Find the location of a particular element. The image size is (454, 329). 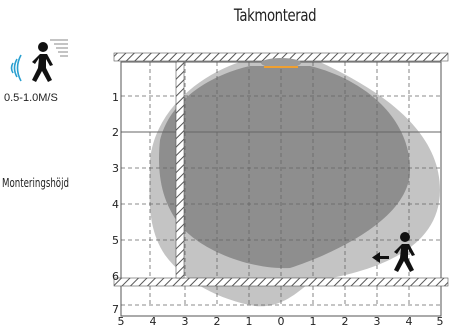

left-arrow-icon is located at coordinates (380, 257).